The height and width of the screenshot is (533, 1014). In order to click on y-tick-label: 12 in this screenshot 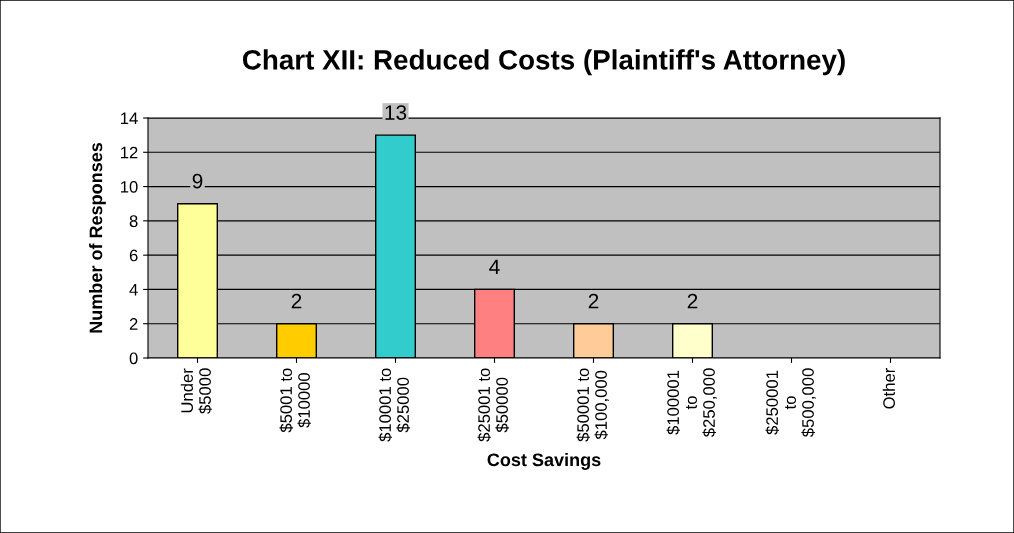, I will do `click(129, 152)`.